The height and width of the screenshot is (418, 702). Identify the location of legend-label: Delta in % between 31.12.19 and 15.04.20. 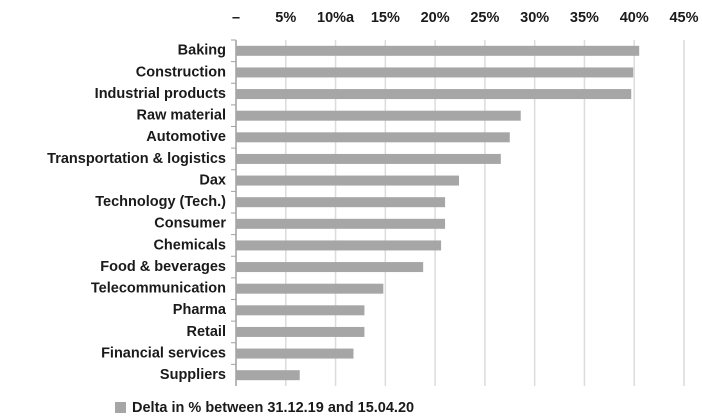
(273, 408).